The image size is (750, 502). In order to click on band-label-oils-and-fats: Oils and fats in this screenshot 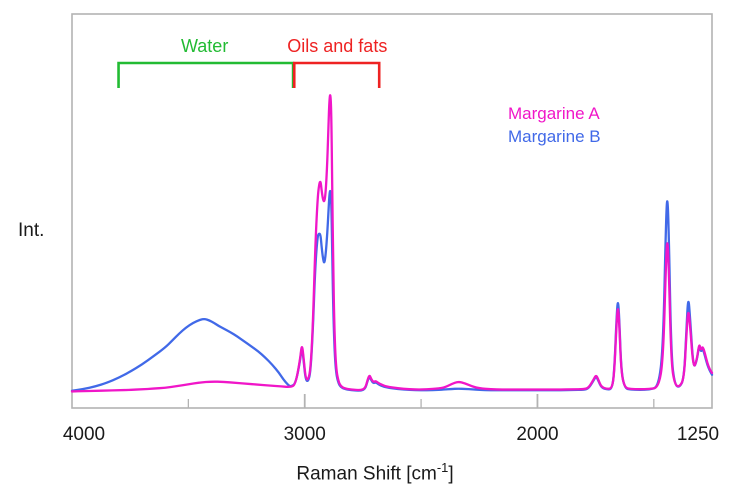, I will do `click(337, 46)`.